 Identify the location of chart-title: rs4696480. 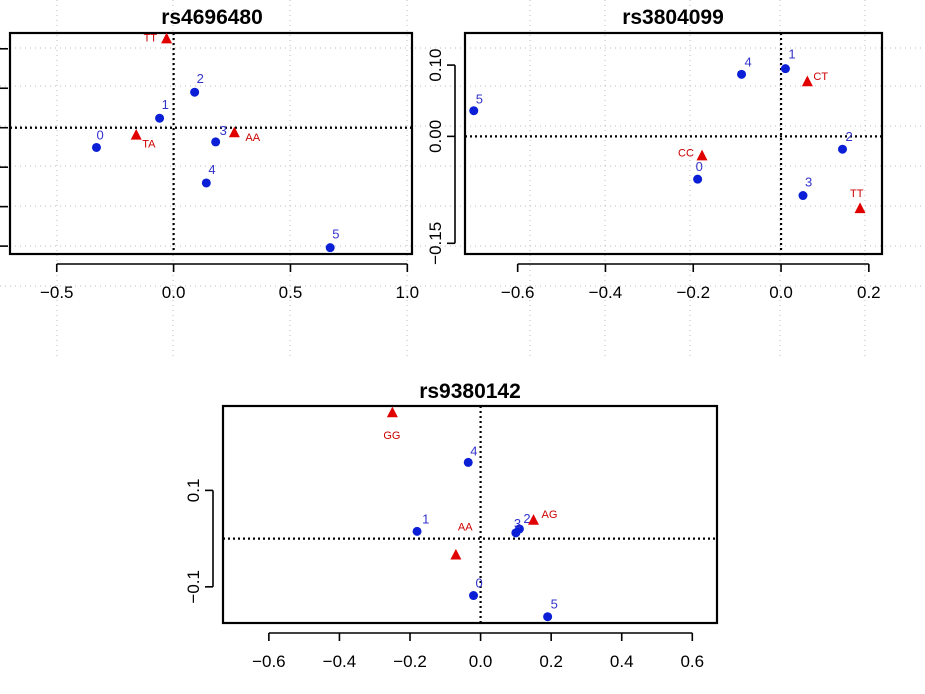
(212, 17).